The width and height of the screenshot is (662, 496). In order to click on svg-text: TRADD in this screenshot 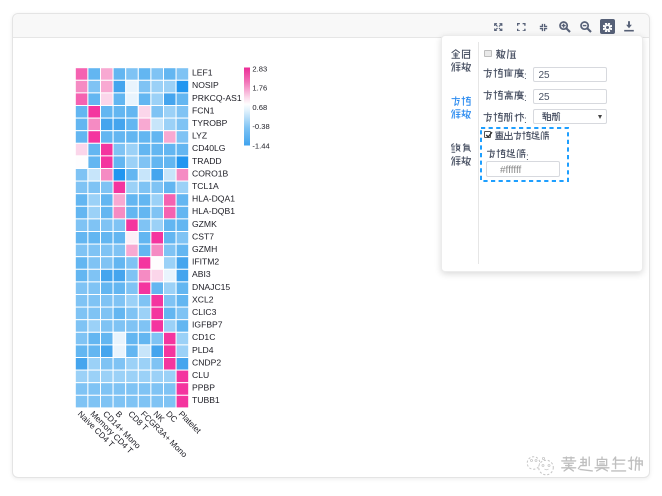, I will do `click(207, 161)`.